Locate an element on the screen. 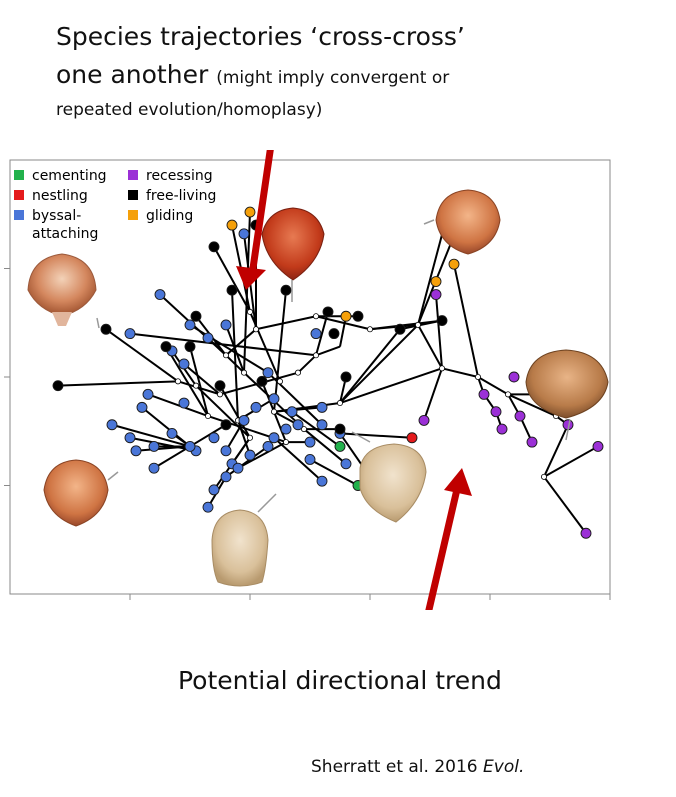 This screenshot has height=797, width=676. legend-label-gliding: gliding is located at coordinates (169, 216).